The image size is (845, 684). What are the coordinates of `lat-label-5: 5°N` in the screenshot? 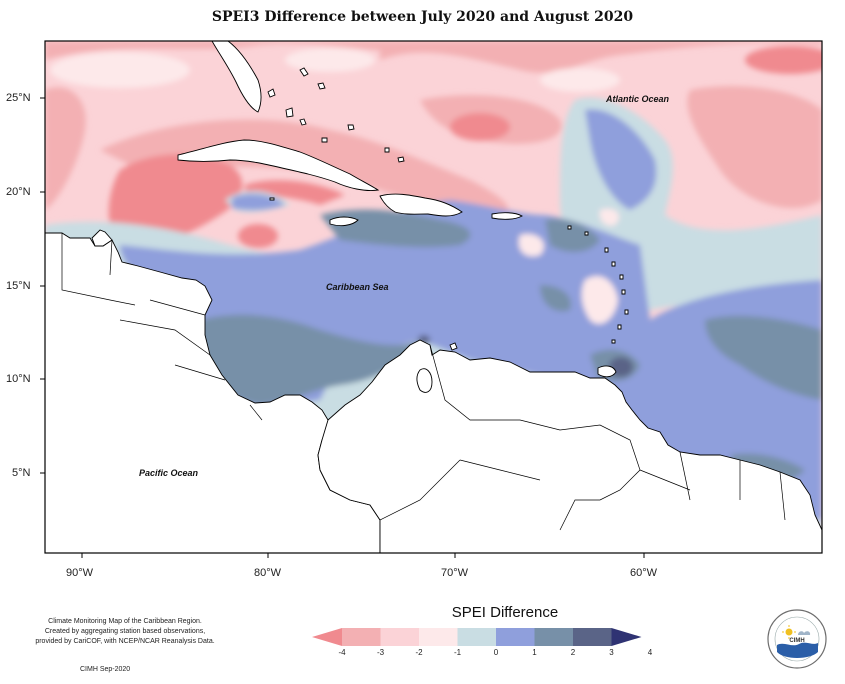 It's located at (21, 473).